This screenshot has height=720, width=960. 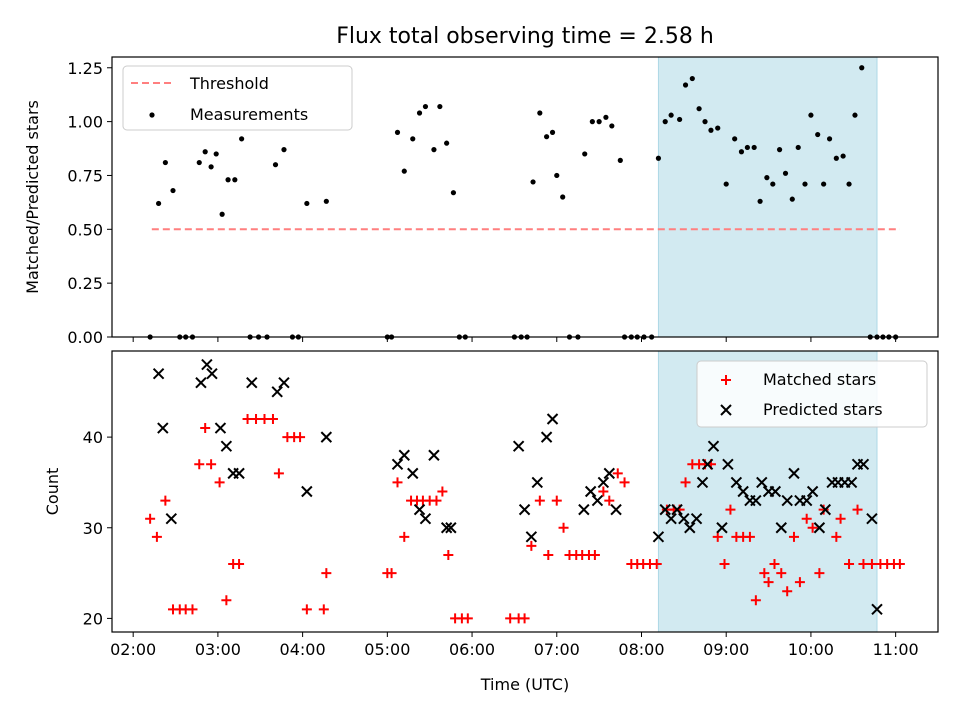 I want to click on x-tick-label: 04:00, so click(x=303, y=649).